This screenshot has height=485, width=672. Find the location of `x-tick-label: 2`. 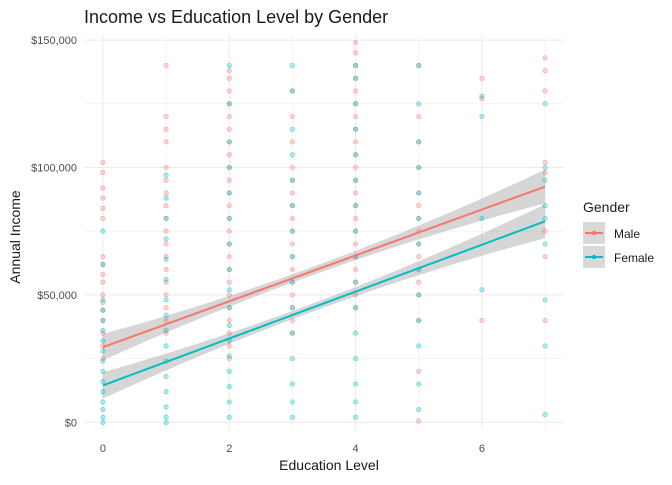

x-tick-label: 2 is located at coordinates (229, 449).